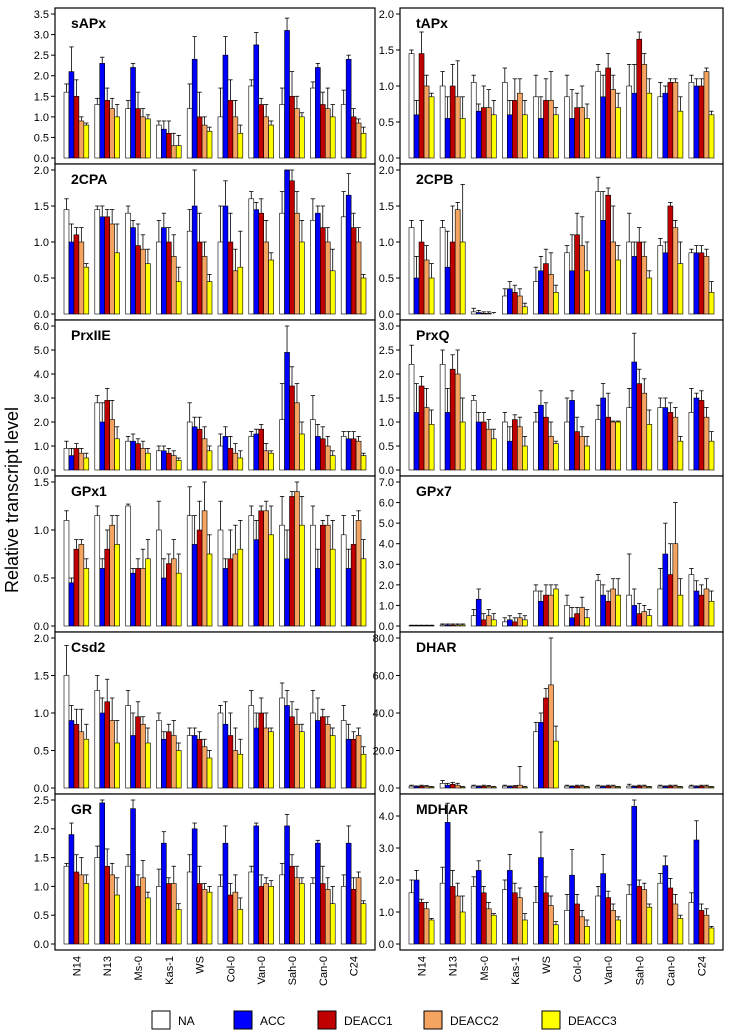 The image size is (737, 1035). I want to click on legend-swatch, so click(243, 1020).